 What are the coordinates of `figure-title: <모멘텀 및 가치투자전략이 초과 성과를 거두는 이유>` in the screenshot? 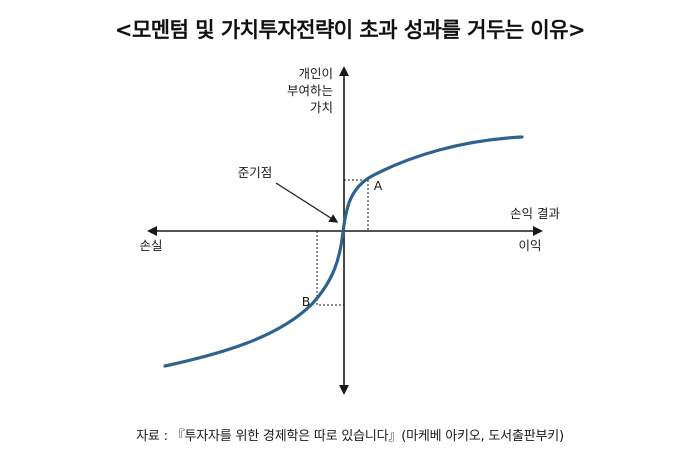 It's located at (350, 30).